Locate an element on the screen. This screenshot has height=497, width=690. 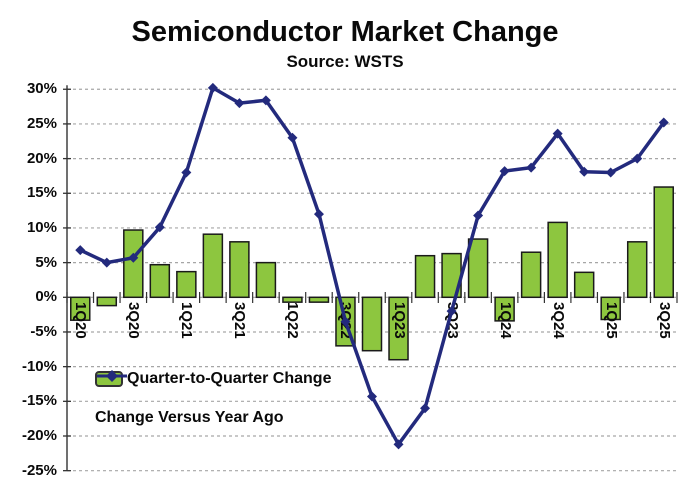
bar-2Q22 is located at coordinates (319, 299).